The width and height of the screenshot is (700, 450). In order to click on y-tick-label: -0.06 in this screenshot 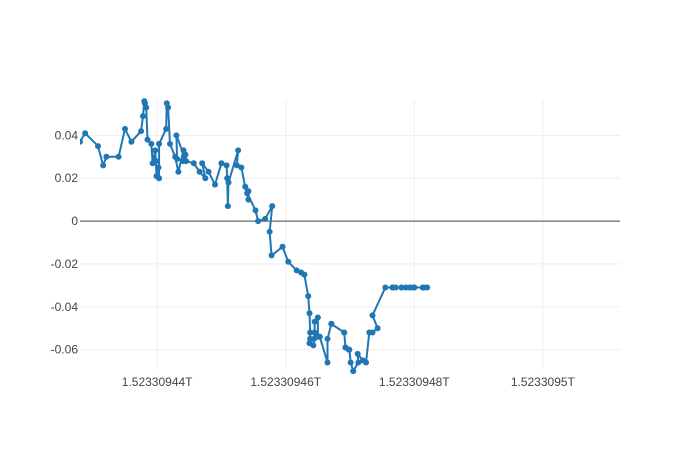, I will do `click(65, 350)`.